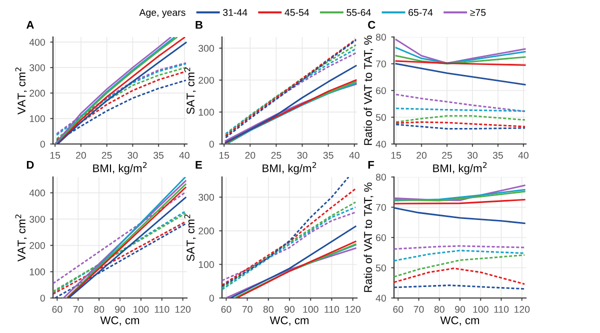  I want to click on legend-label: 65-74, so click(420, 12).